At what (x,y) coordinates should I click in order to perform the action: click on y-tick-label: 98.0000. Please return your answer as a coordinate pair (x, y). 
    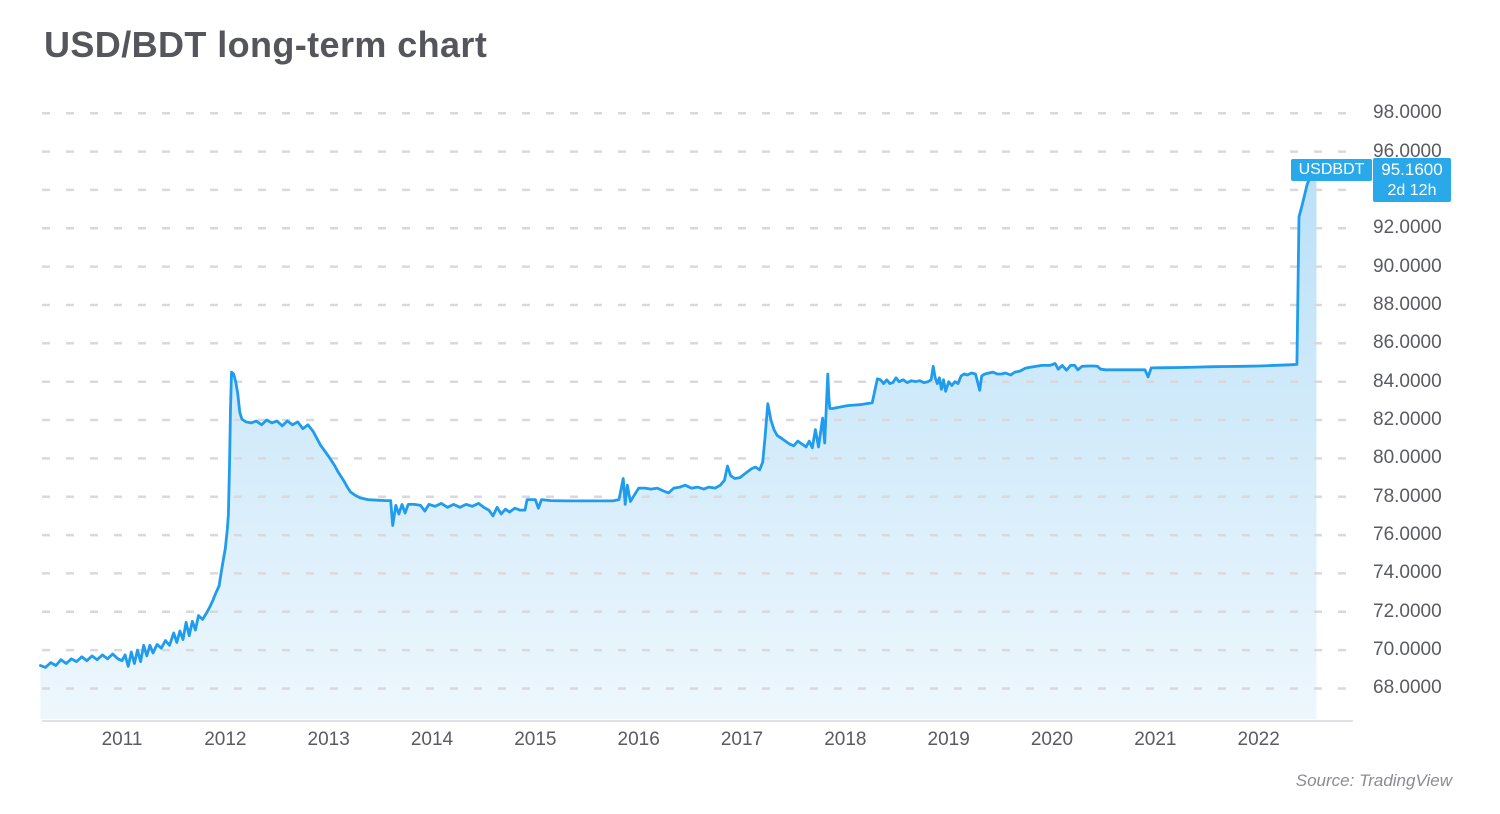
    Looking at the image, I should click on (1407, 113).